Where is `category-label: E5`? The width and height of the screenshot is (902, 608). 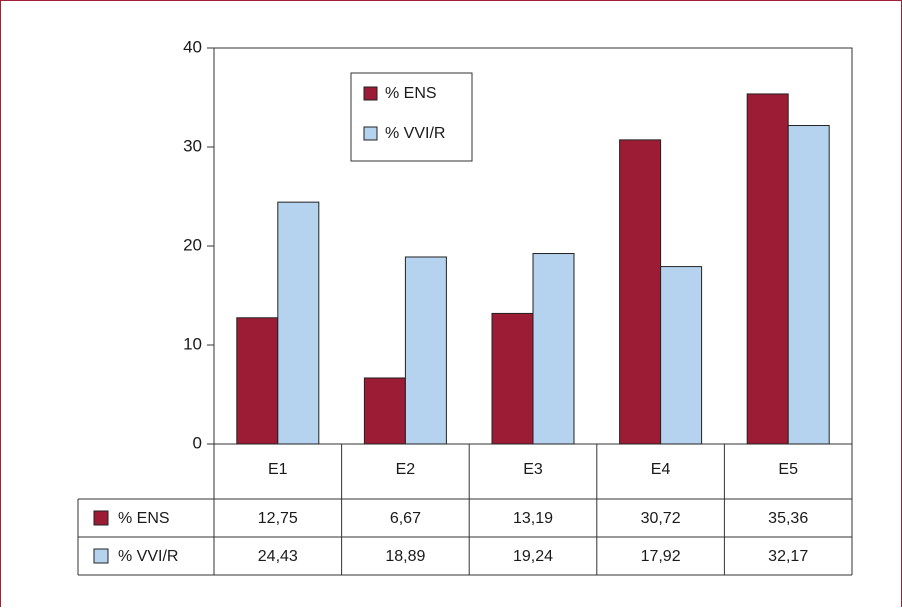 category-label: E5 is located at coordinates (788, 469).